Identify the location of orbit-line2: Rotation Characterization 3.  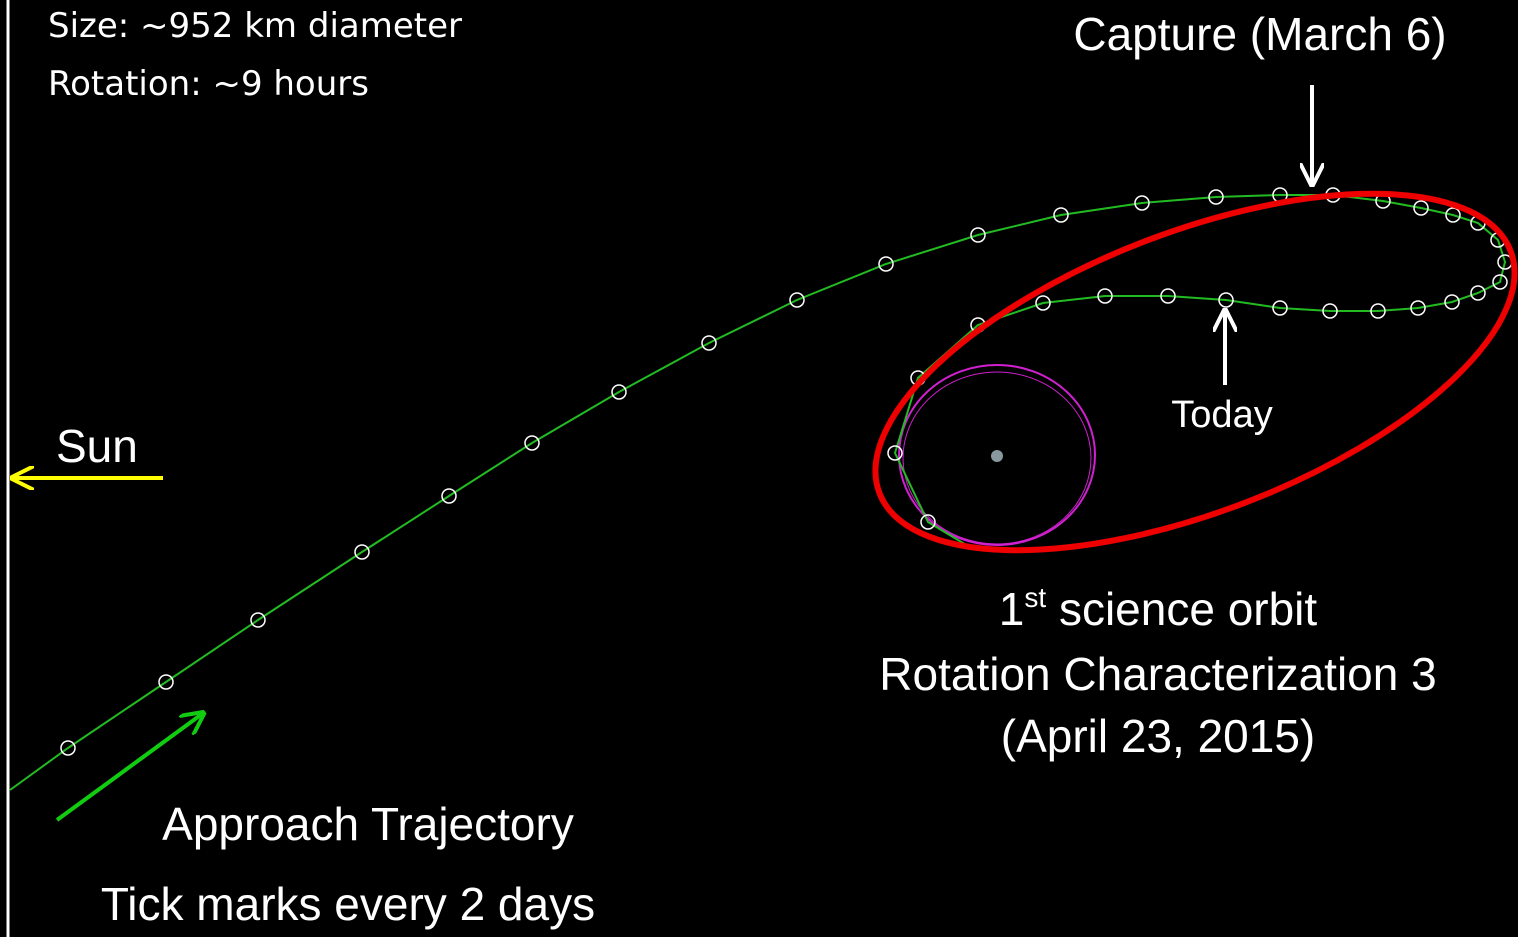
(1157, 674).